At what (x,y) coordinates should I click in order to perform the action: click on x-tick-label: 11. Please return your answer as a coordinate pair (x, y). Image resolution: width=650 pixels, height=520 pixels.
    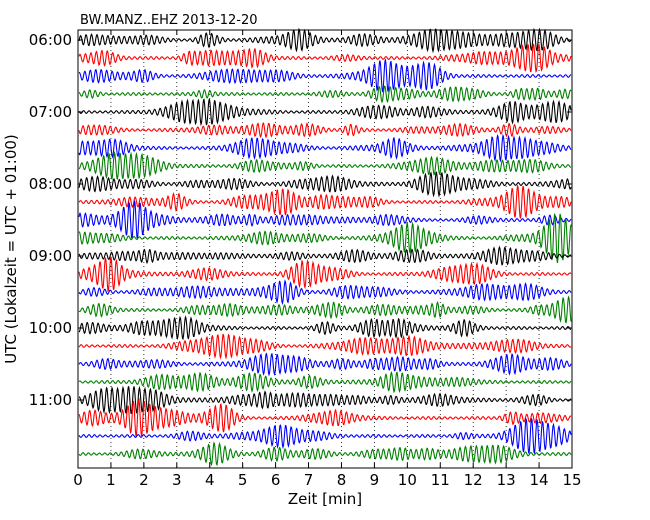
    Looking at the image, I should click on (440, 480).